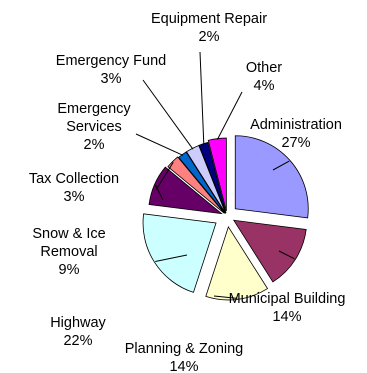 The image size is (367, 373). I want to click on slice-snow-and-ice-removal, so click(185, 190).